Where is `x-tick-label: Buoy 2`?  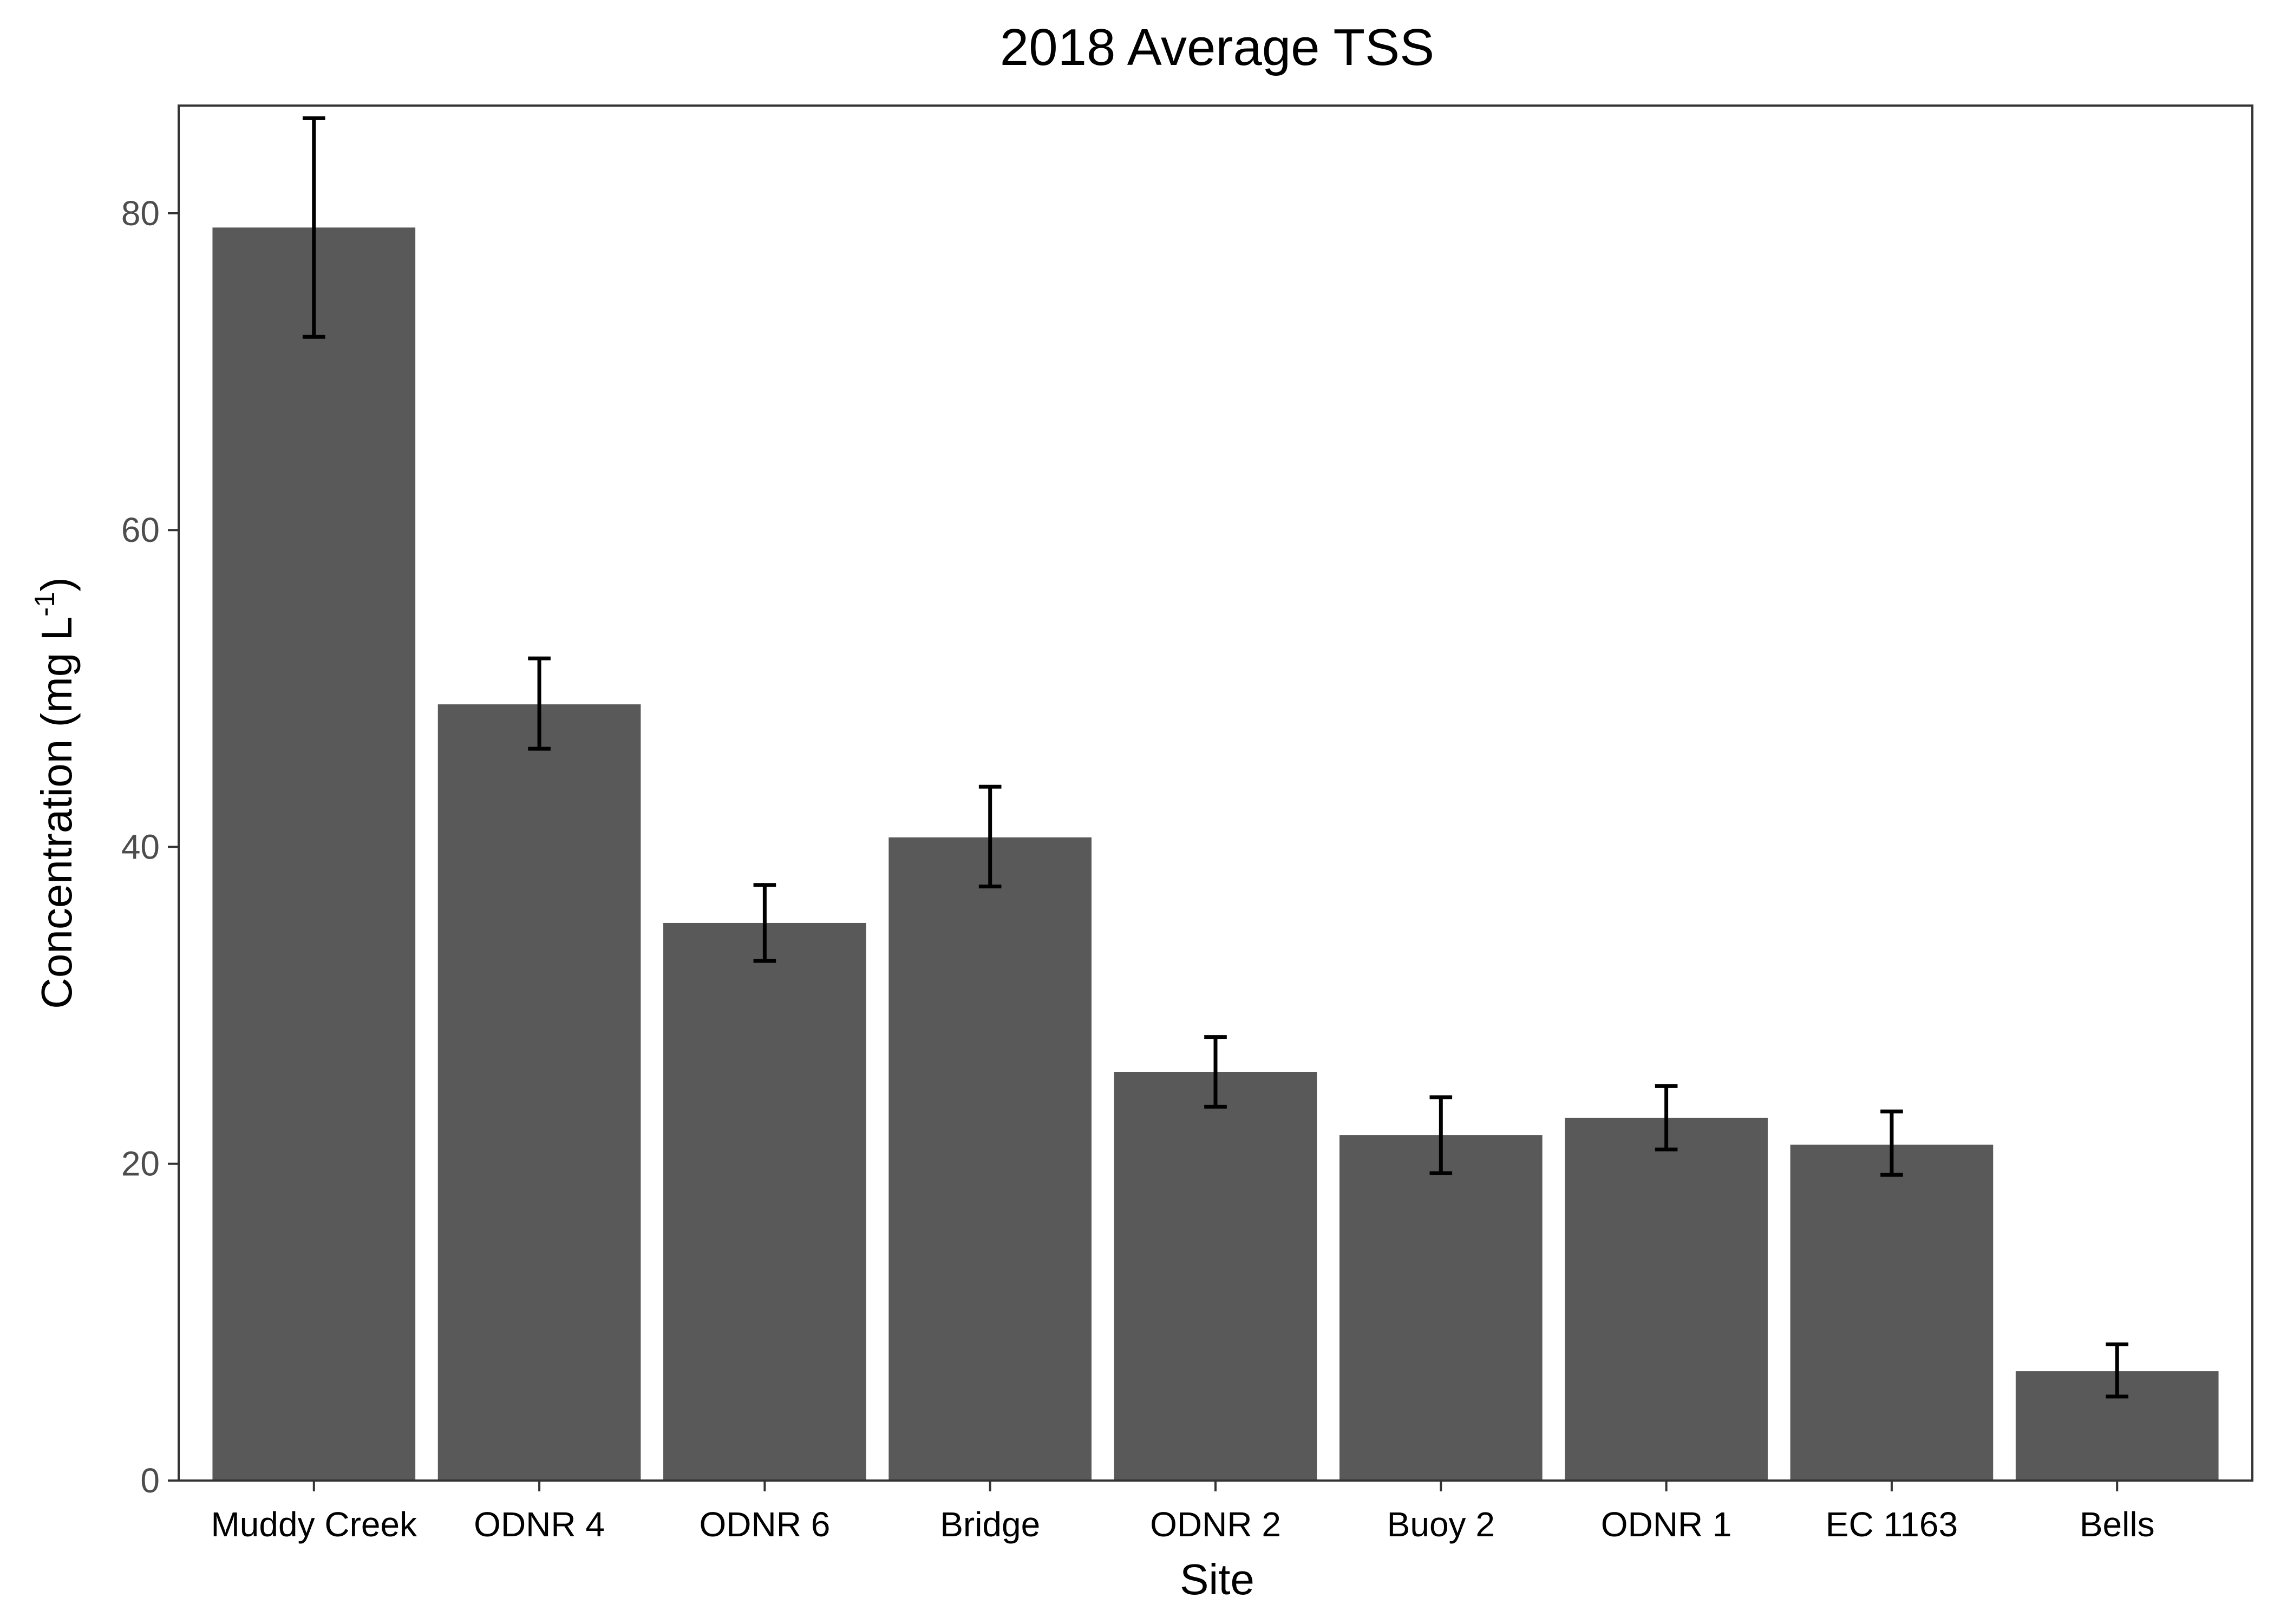
x-tick-label: Buoy 2 is located at coordinates (1441, 1525).